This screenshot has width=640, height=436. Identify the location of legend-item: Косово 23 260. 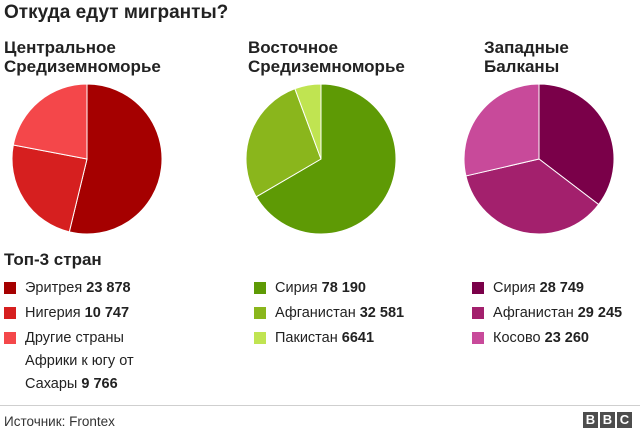
(547, 338).